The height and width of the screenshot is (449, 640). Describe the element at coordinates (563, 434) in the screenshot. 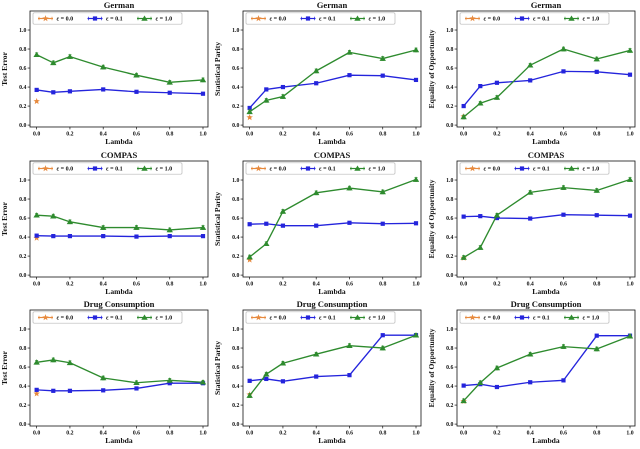

I see `x-tick-label: 0.6` at that location.